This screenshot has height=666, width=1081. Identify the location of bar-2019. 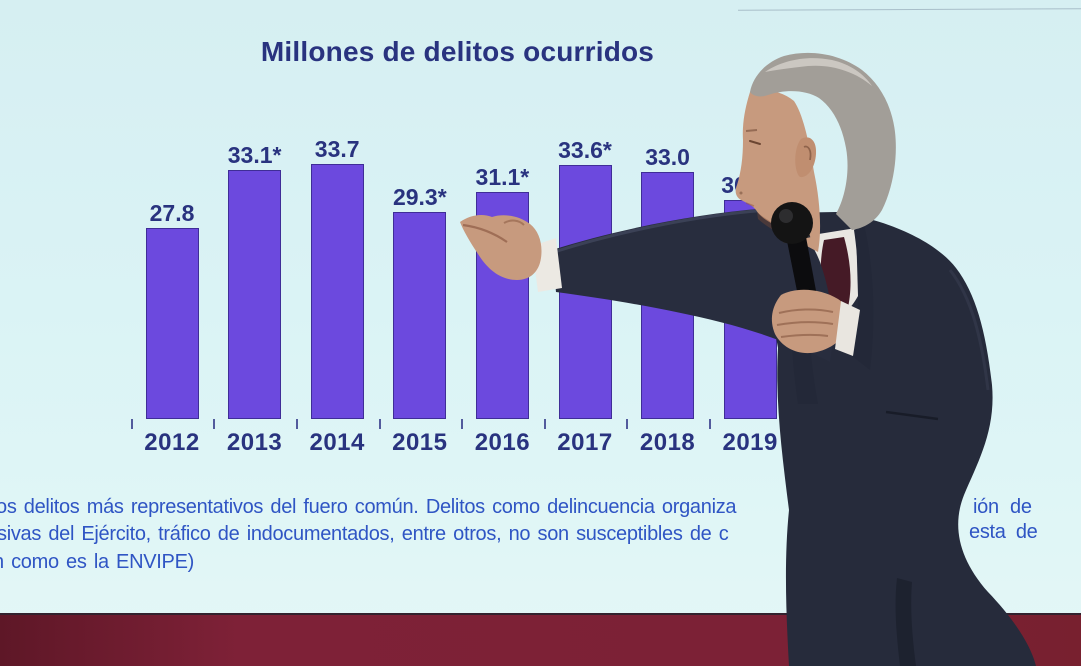
(750, 309).